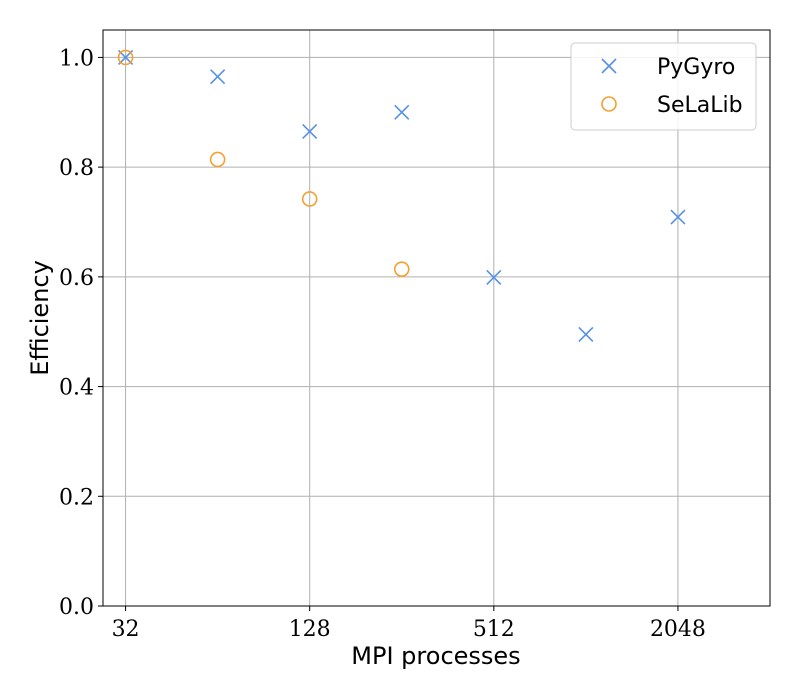  I want to click on y-tick-label: 0.6, so click(76, 278).